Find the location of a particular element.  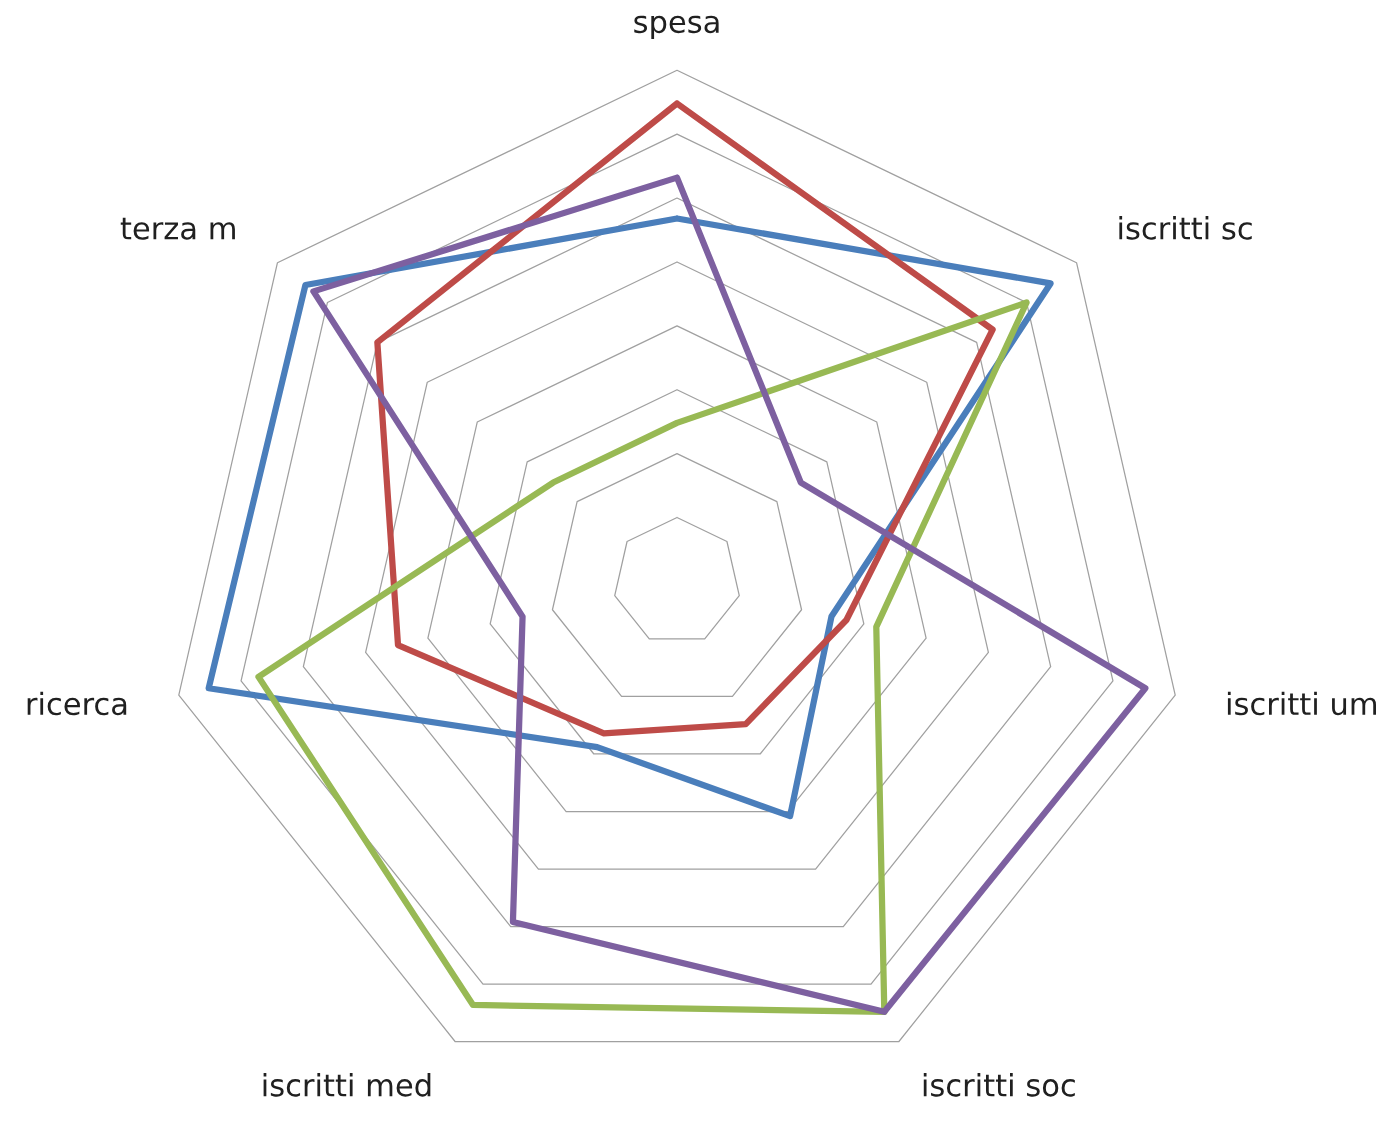

spoke-label: spesa is located at coordinates (676, 27).